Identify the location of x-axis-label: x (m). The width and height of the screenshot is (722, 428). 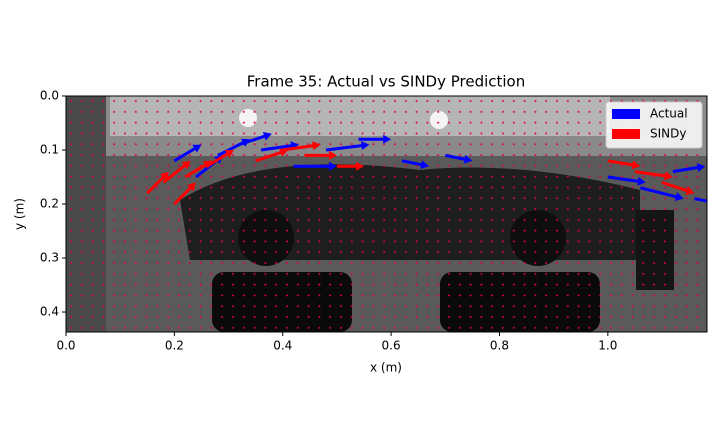
(386, 368).